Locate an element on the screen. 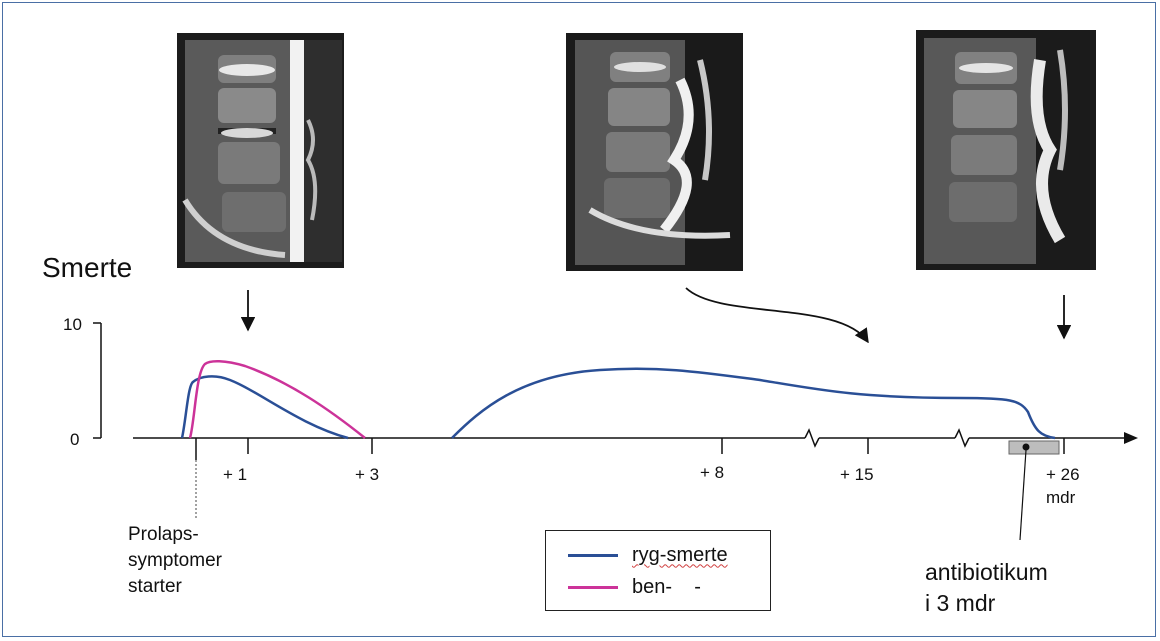 This screenshot has height=641, width=1160. antibiotic-line-1: antibiotikum is located at coordinates (986, 572).